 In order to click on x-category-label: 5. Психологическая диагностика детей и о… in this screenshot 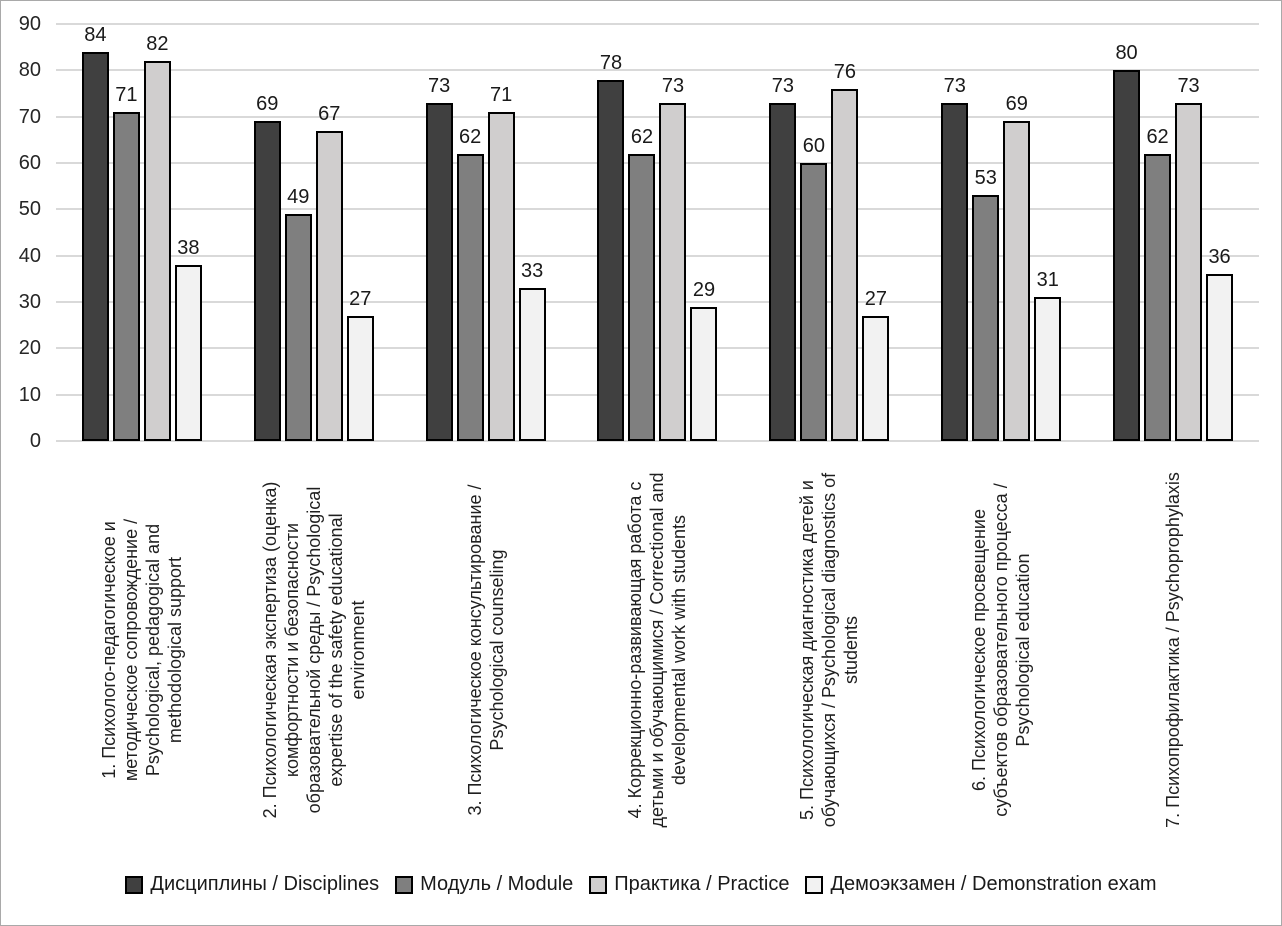, I will do `click(829, 650)`.